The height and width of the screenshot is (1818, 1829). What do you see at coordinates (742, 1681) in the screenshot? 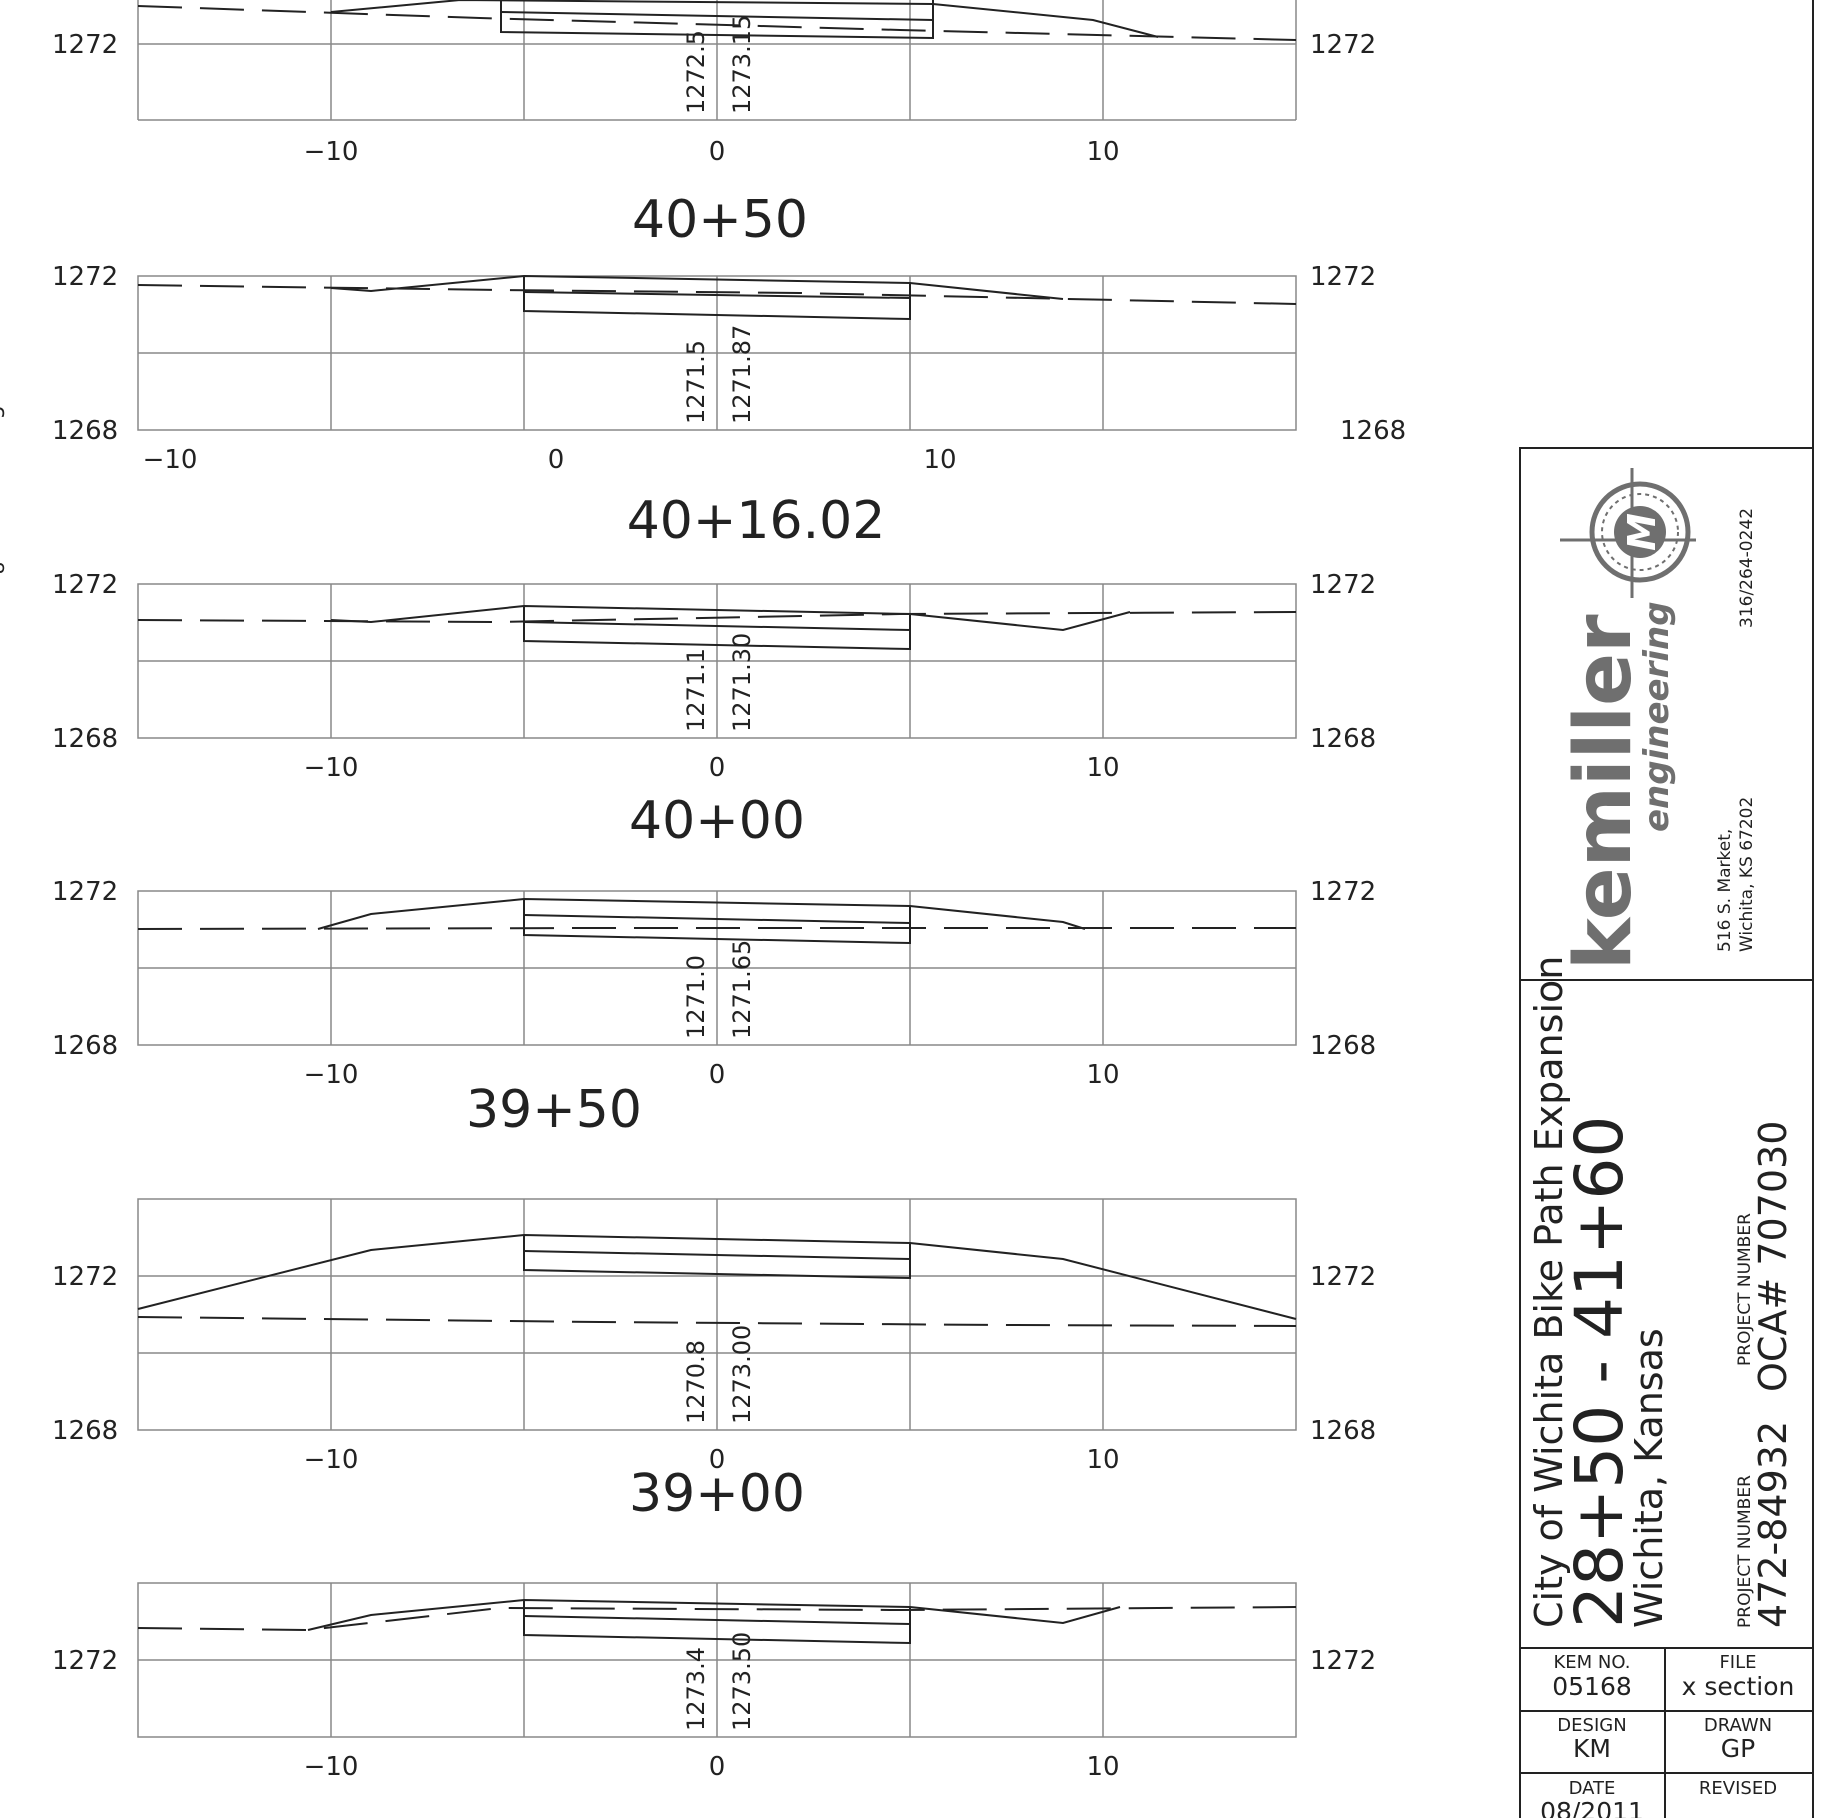
I see `elevation-callout: 1273.50` at bounding box center [742, 1681].